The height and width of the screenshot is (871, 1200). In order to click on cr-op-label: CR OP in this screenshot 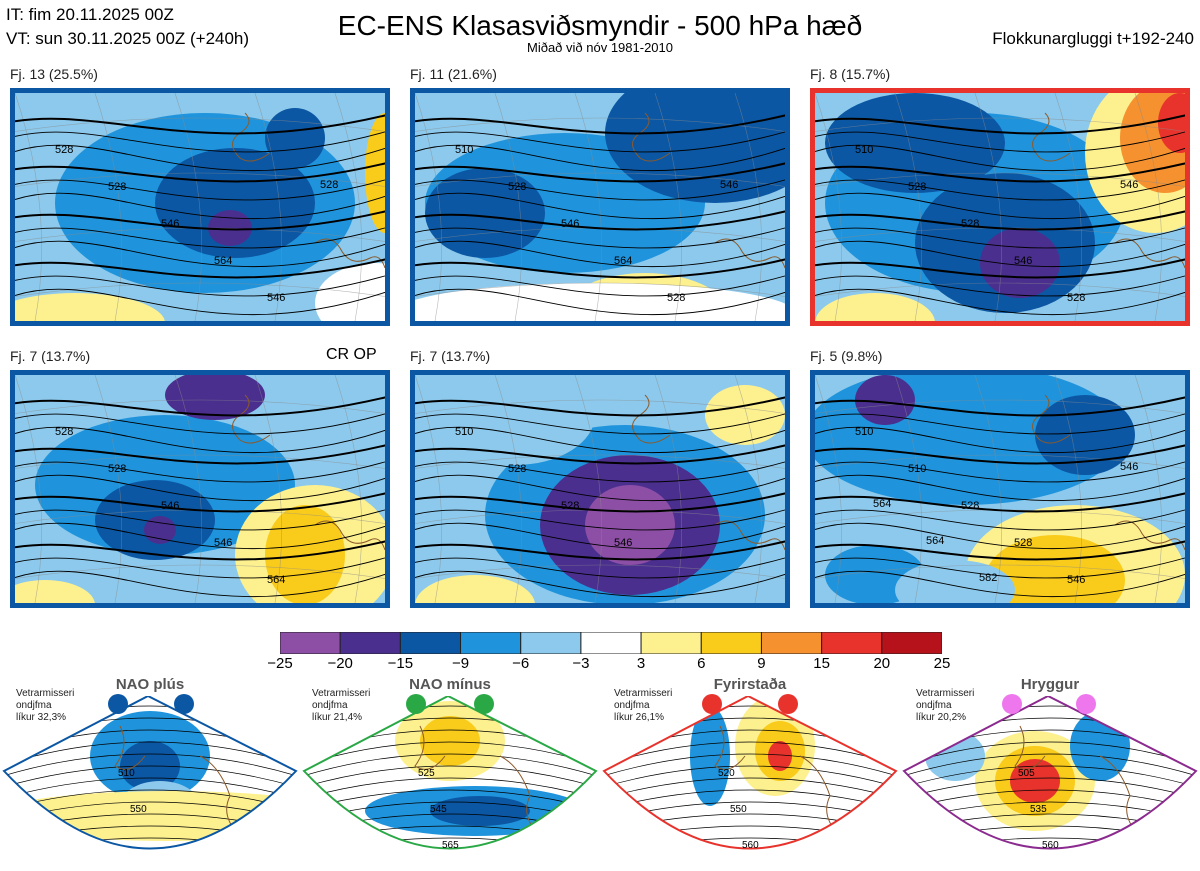, I will do `click(351, 354)`.